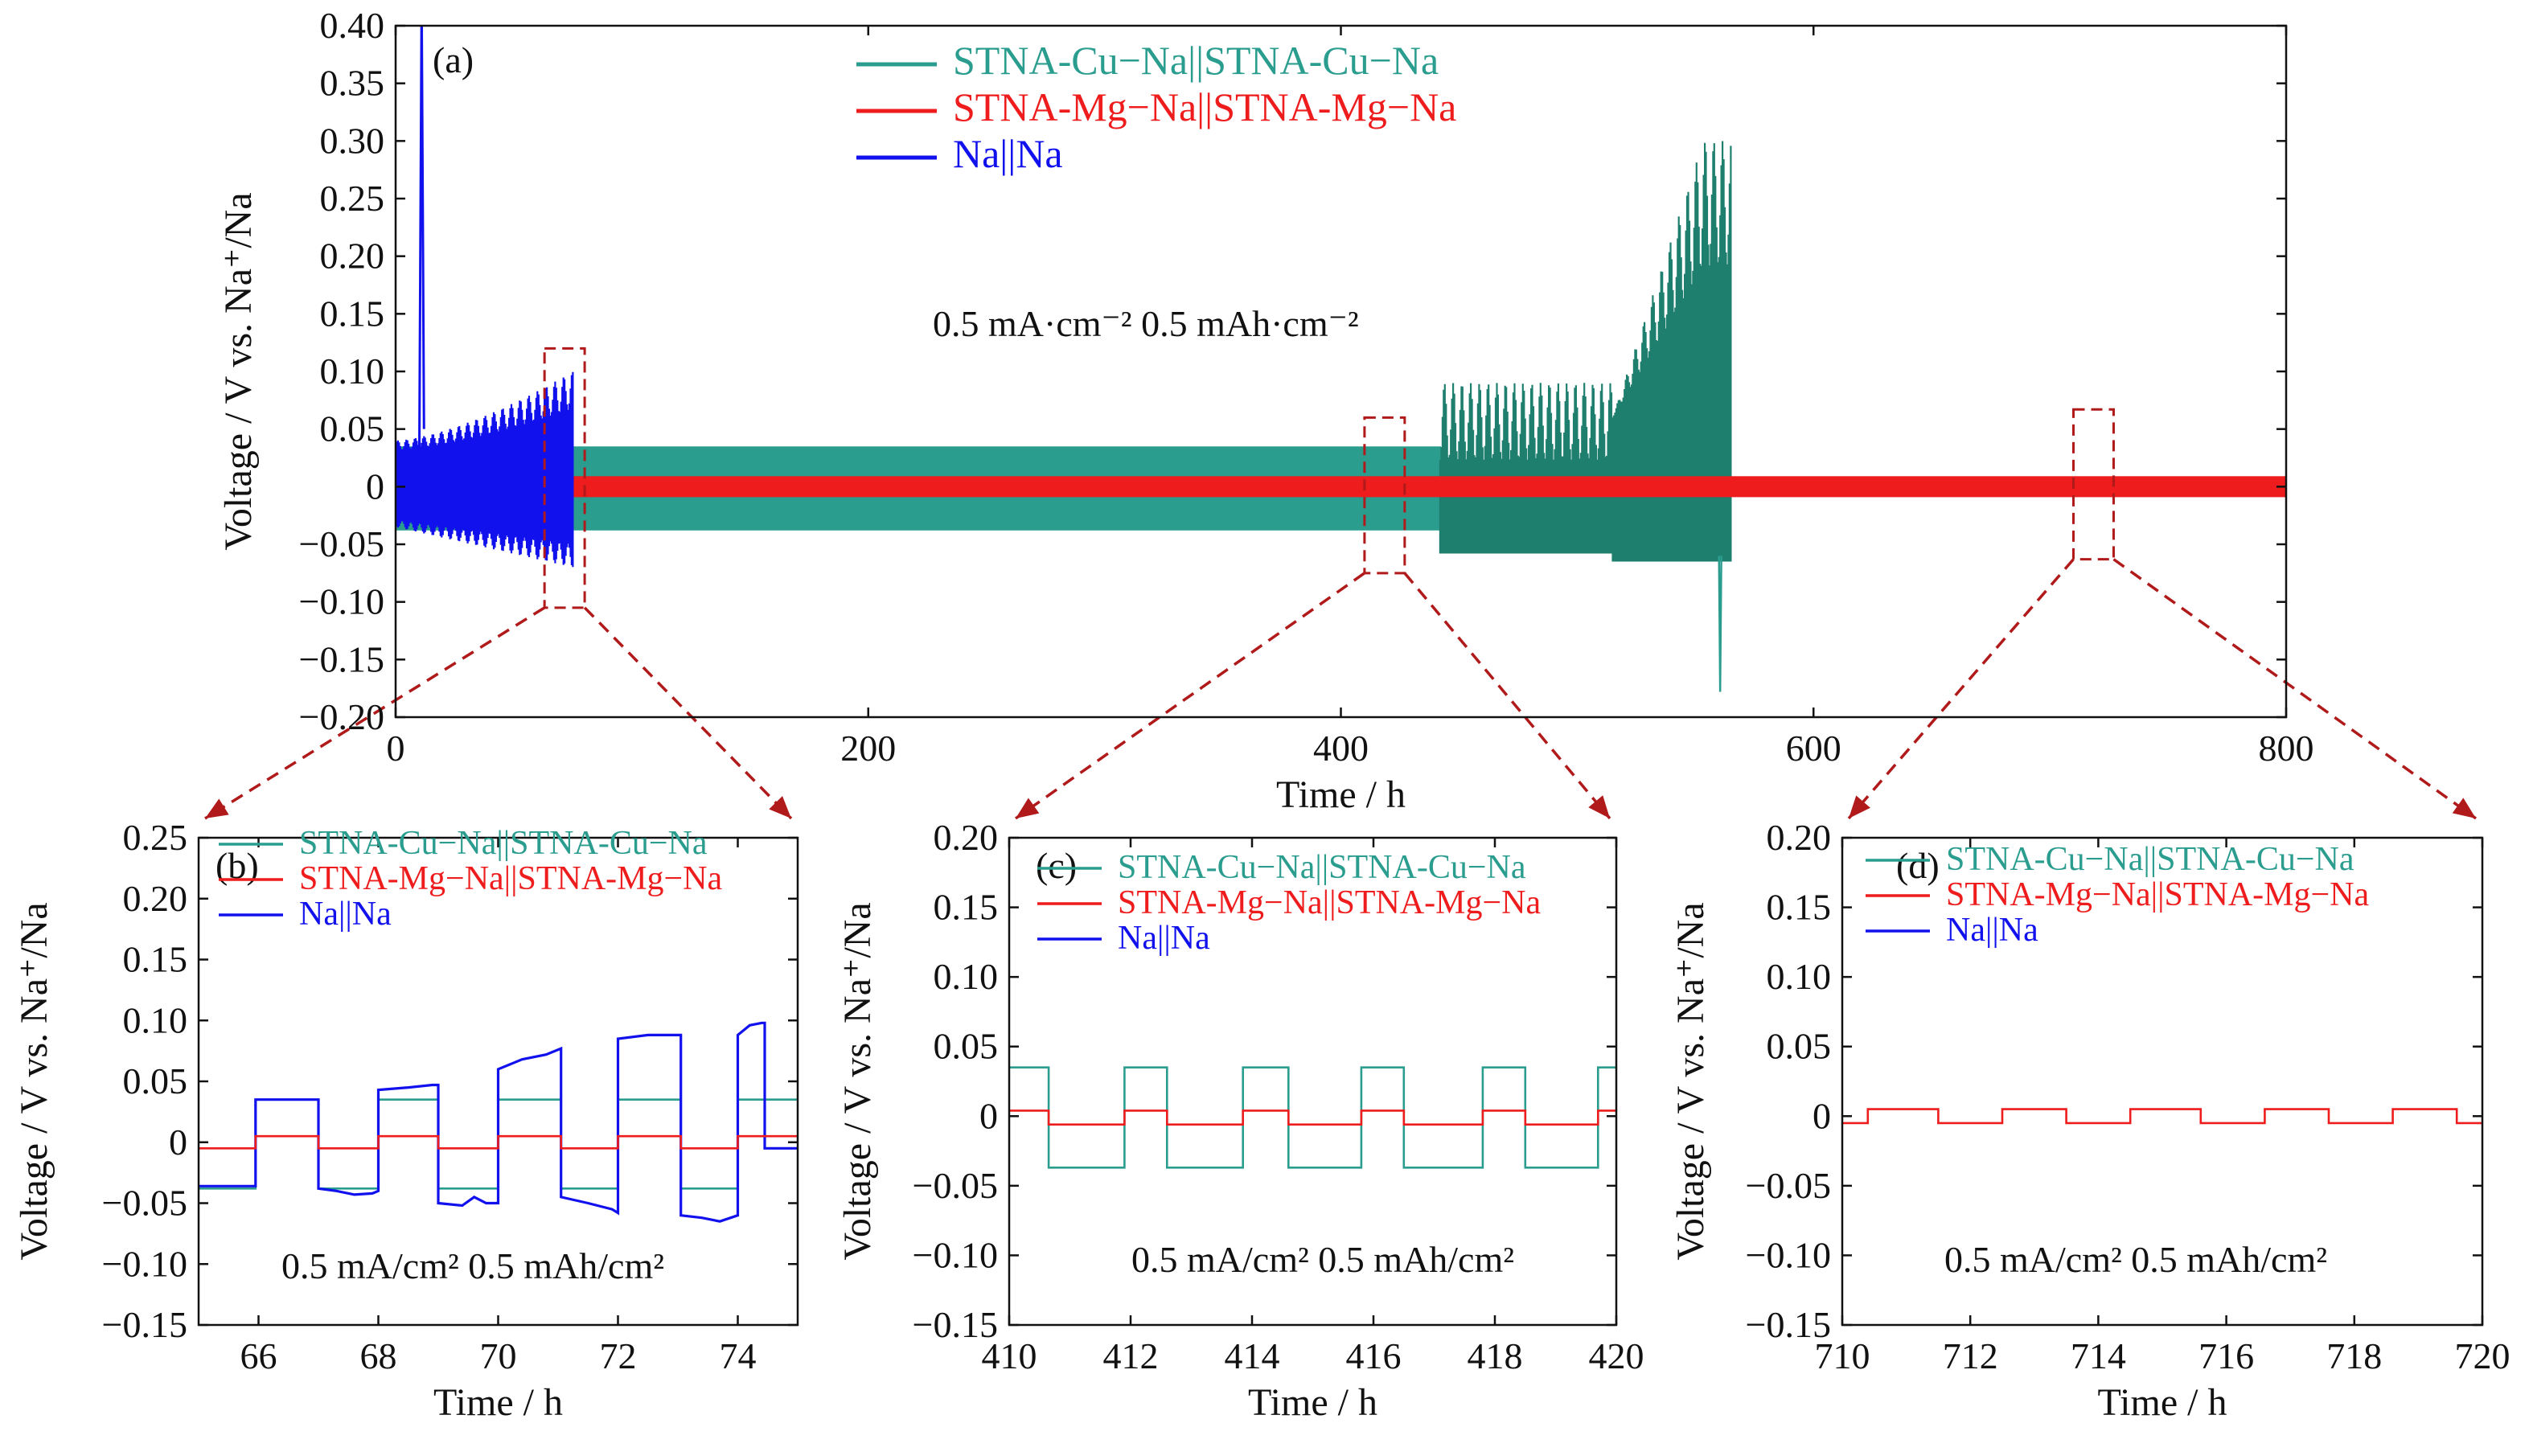 The image size is (2533, 1456). What do you see at coordinates (1720, 624) in the screenshot?
I see `series-cu-spike` at bounding box center [1720, 624].